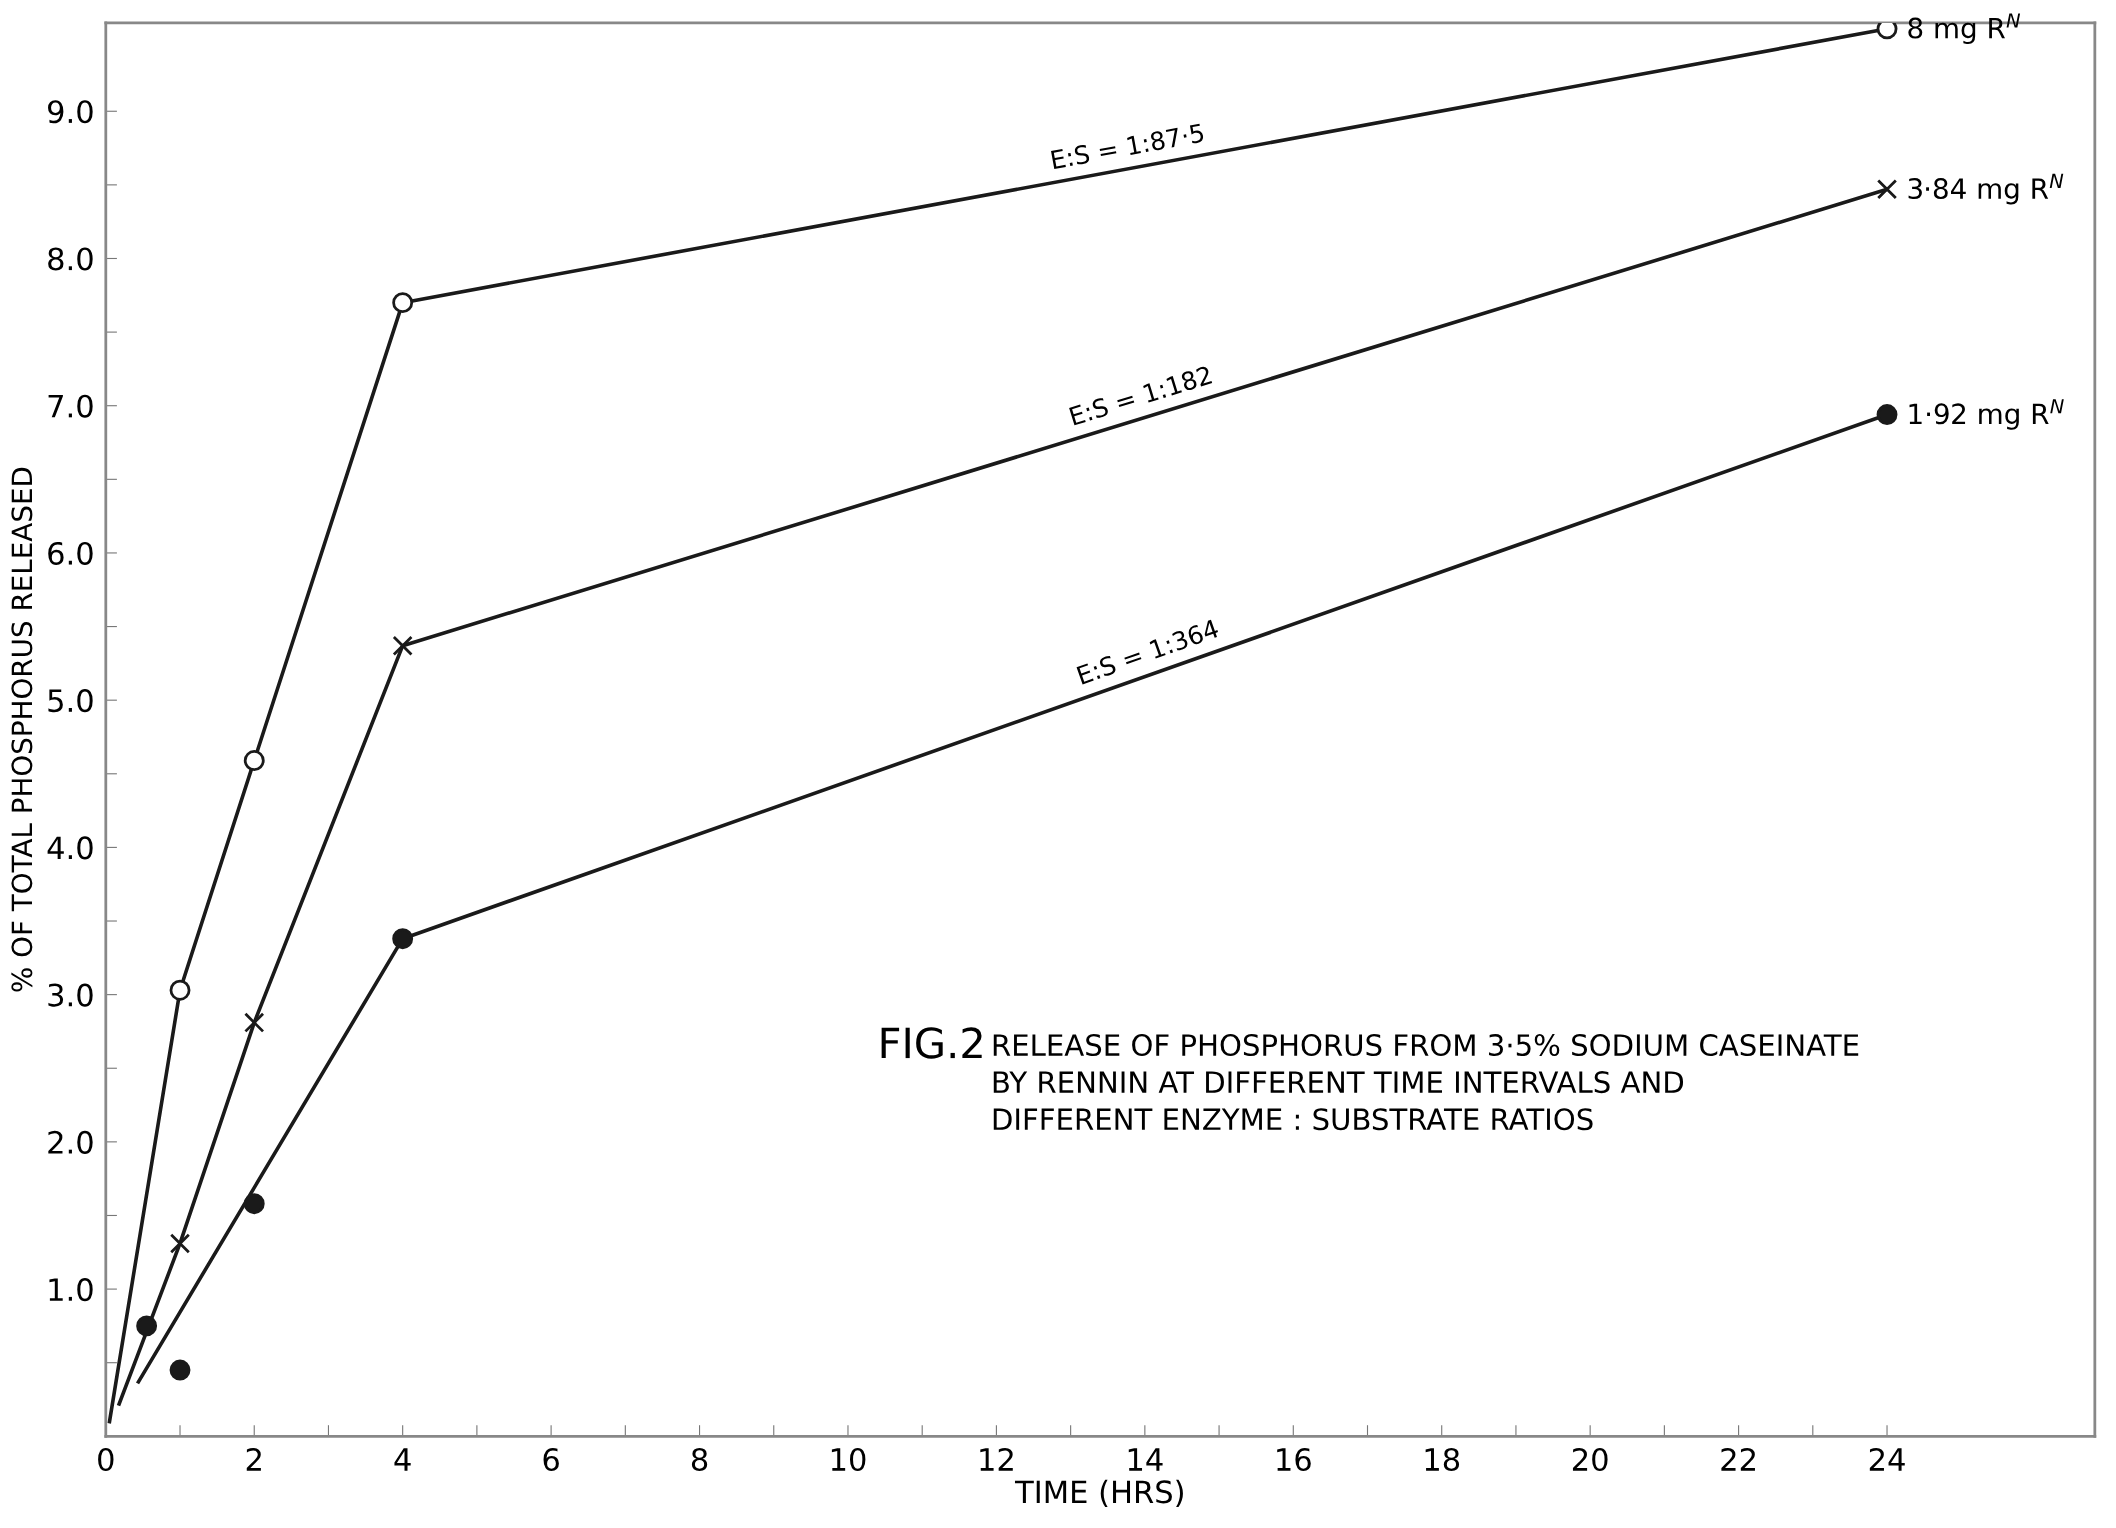  I want to click on annotation: E:S = 1:364, so click(1148, 651).